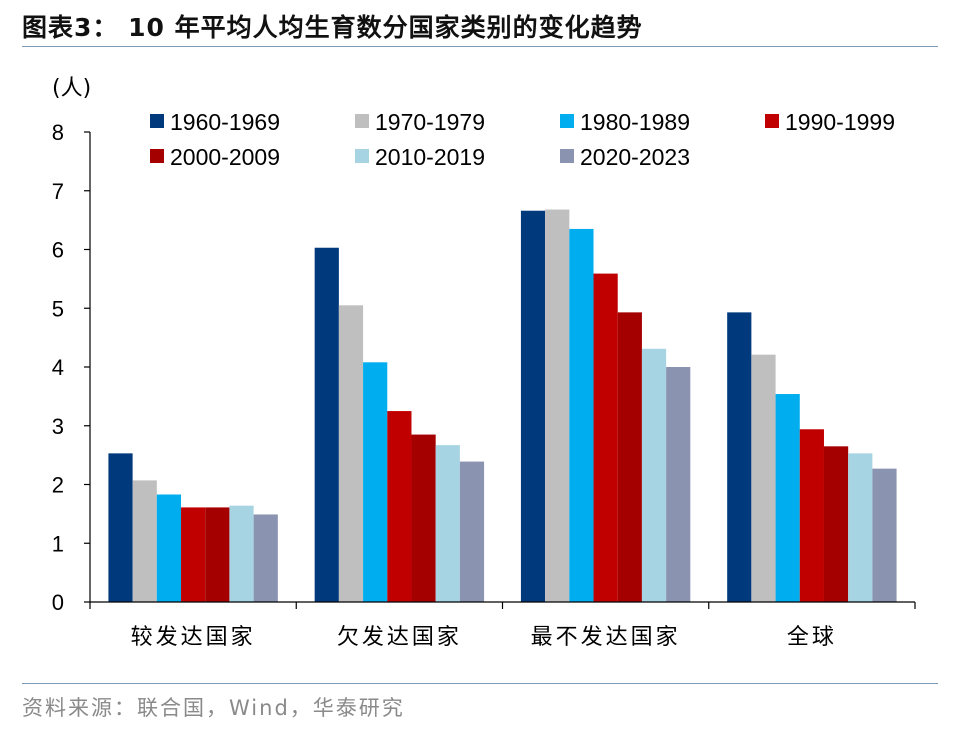 The width and height of the screenshot is (960, 734). I want to click on bar-1980-1989-欠发达国家, so click(375, 482).